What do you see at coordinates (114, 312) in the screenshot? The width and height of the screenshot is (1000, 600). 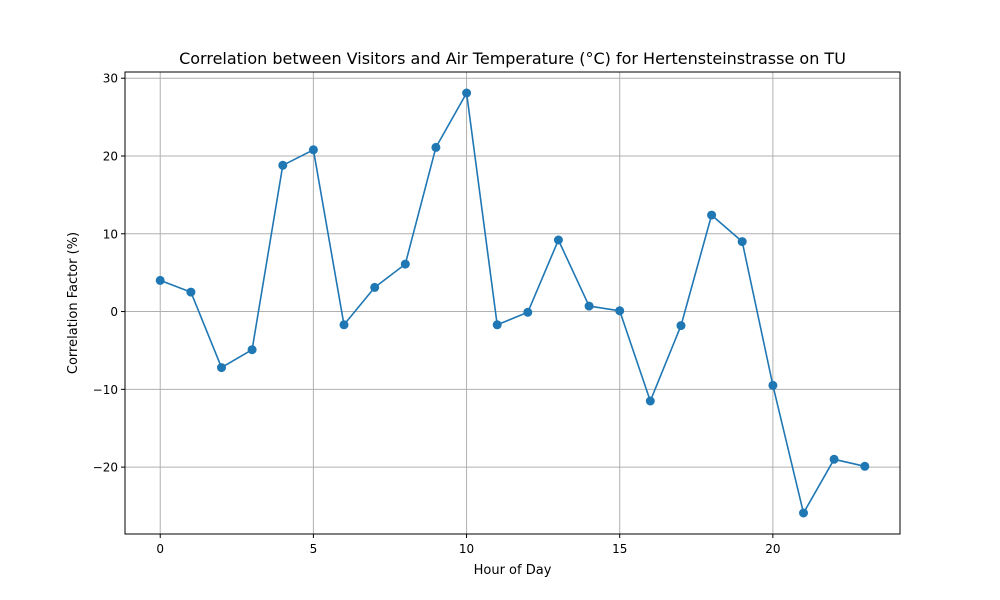 I see `y-tick-label: 0` at bounding box center [114, 312].